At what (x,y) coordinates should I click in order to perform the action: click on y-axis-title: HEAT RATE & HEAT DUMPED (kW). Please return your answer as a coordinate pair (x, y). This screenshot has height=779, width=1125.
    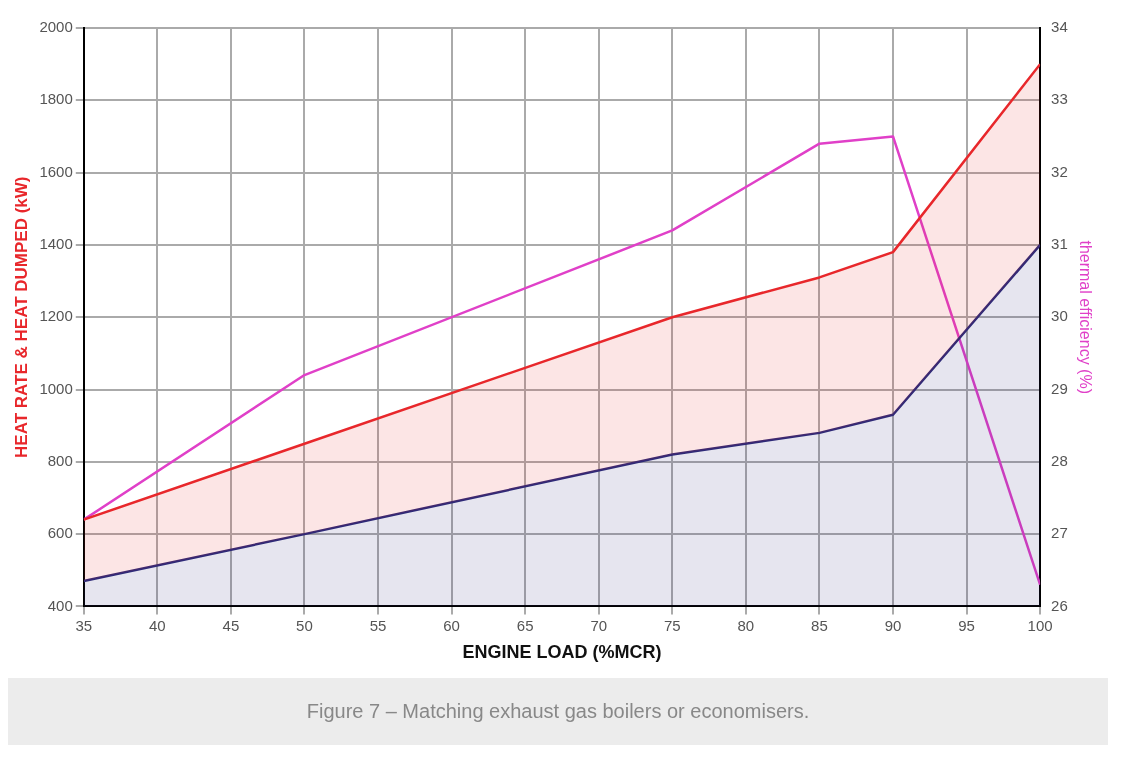
    Looking at the image, I should click on (21, 317).